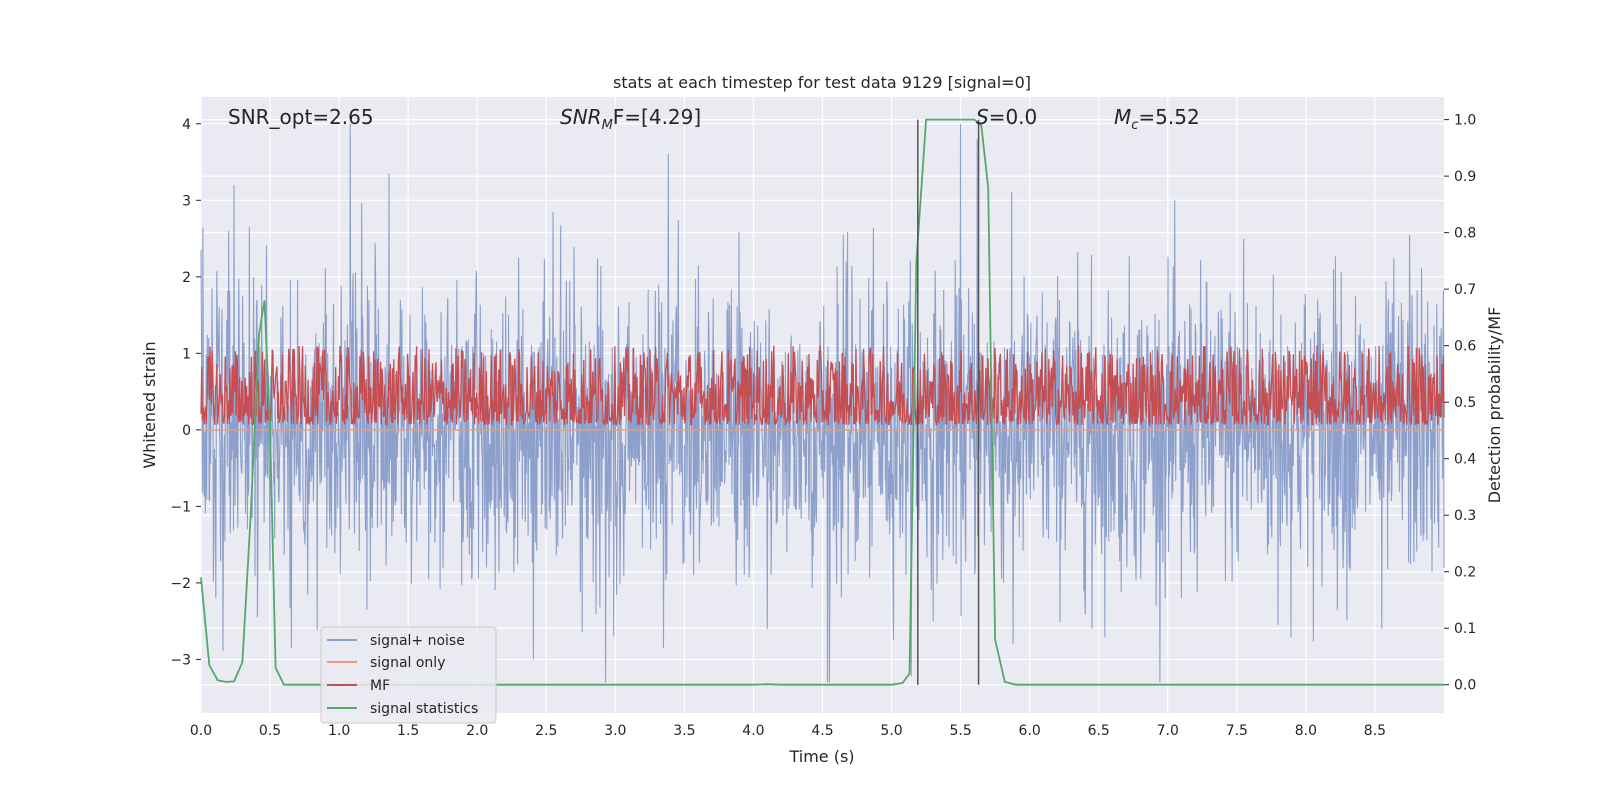 The image size is (1600, 800). Describe the element at coordinates (657, 117) in the screenshot. I see `annotation-snr-mf-rest: F=[4.29]` at that location.